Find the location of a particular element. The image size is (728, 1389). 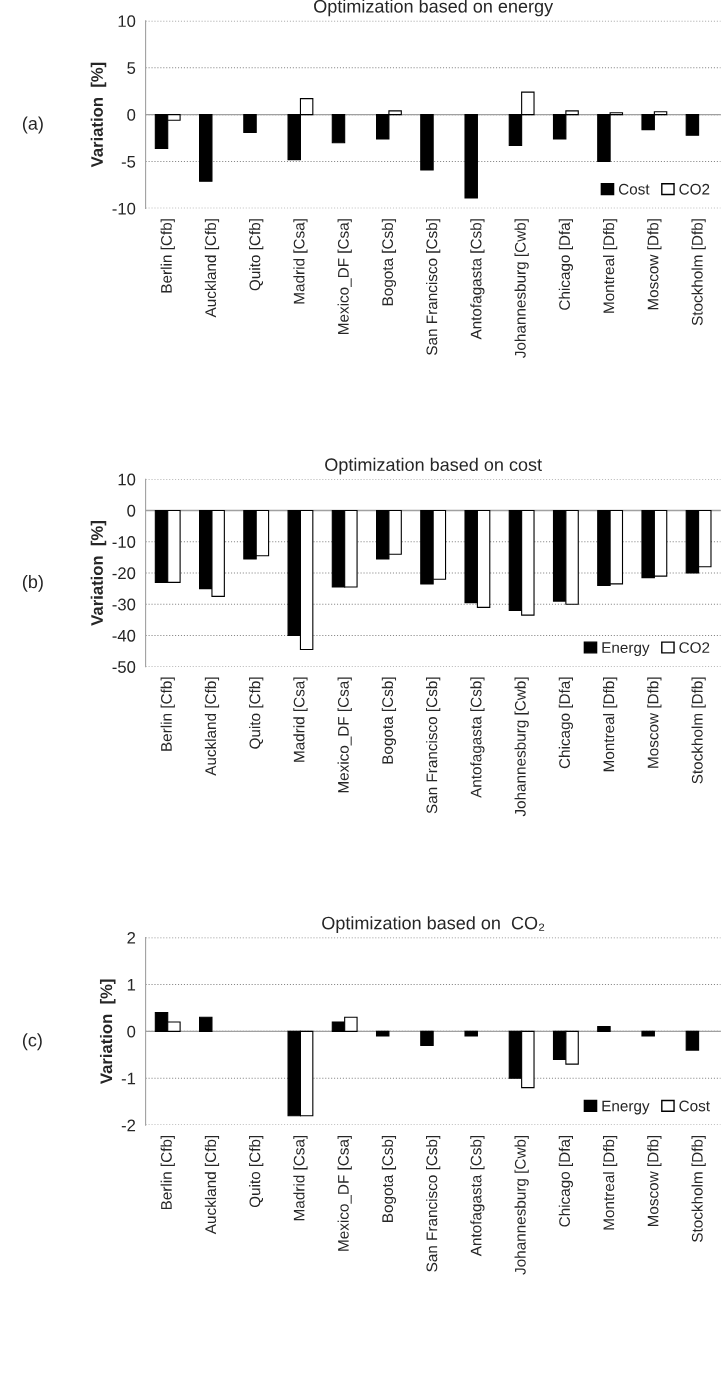

y-tick-label: -2 is located at coordinates (128, 1125).